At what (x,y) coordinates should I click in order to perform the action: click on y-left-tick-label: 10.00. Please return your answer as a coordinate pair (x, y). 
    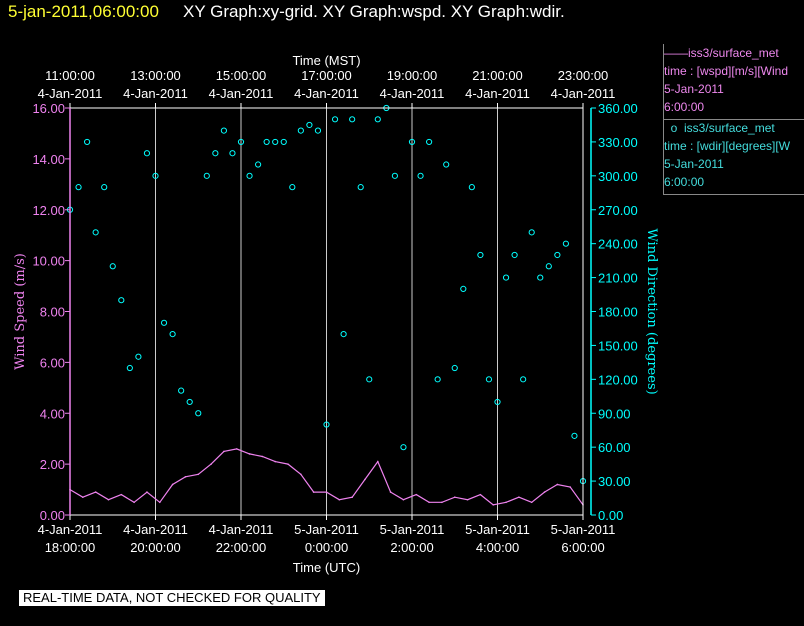
    Looking at the image, I should click on (48, 261).